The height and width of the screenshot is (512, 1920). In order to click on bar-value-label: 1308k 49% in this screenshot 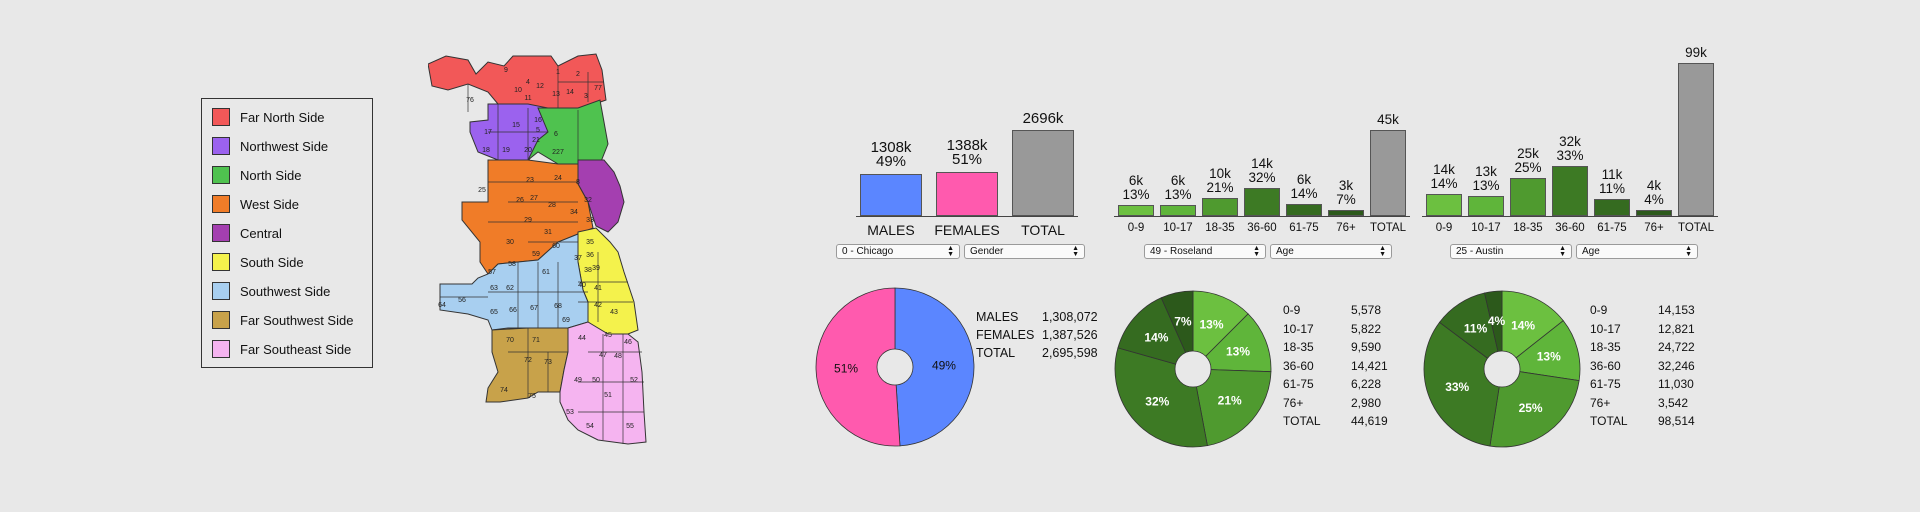, I will do `click(891, 154)`.